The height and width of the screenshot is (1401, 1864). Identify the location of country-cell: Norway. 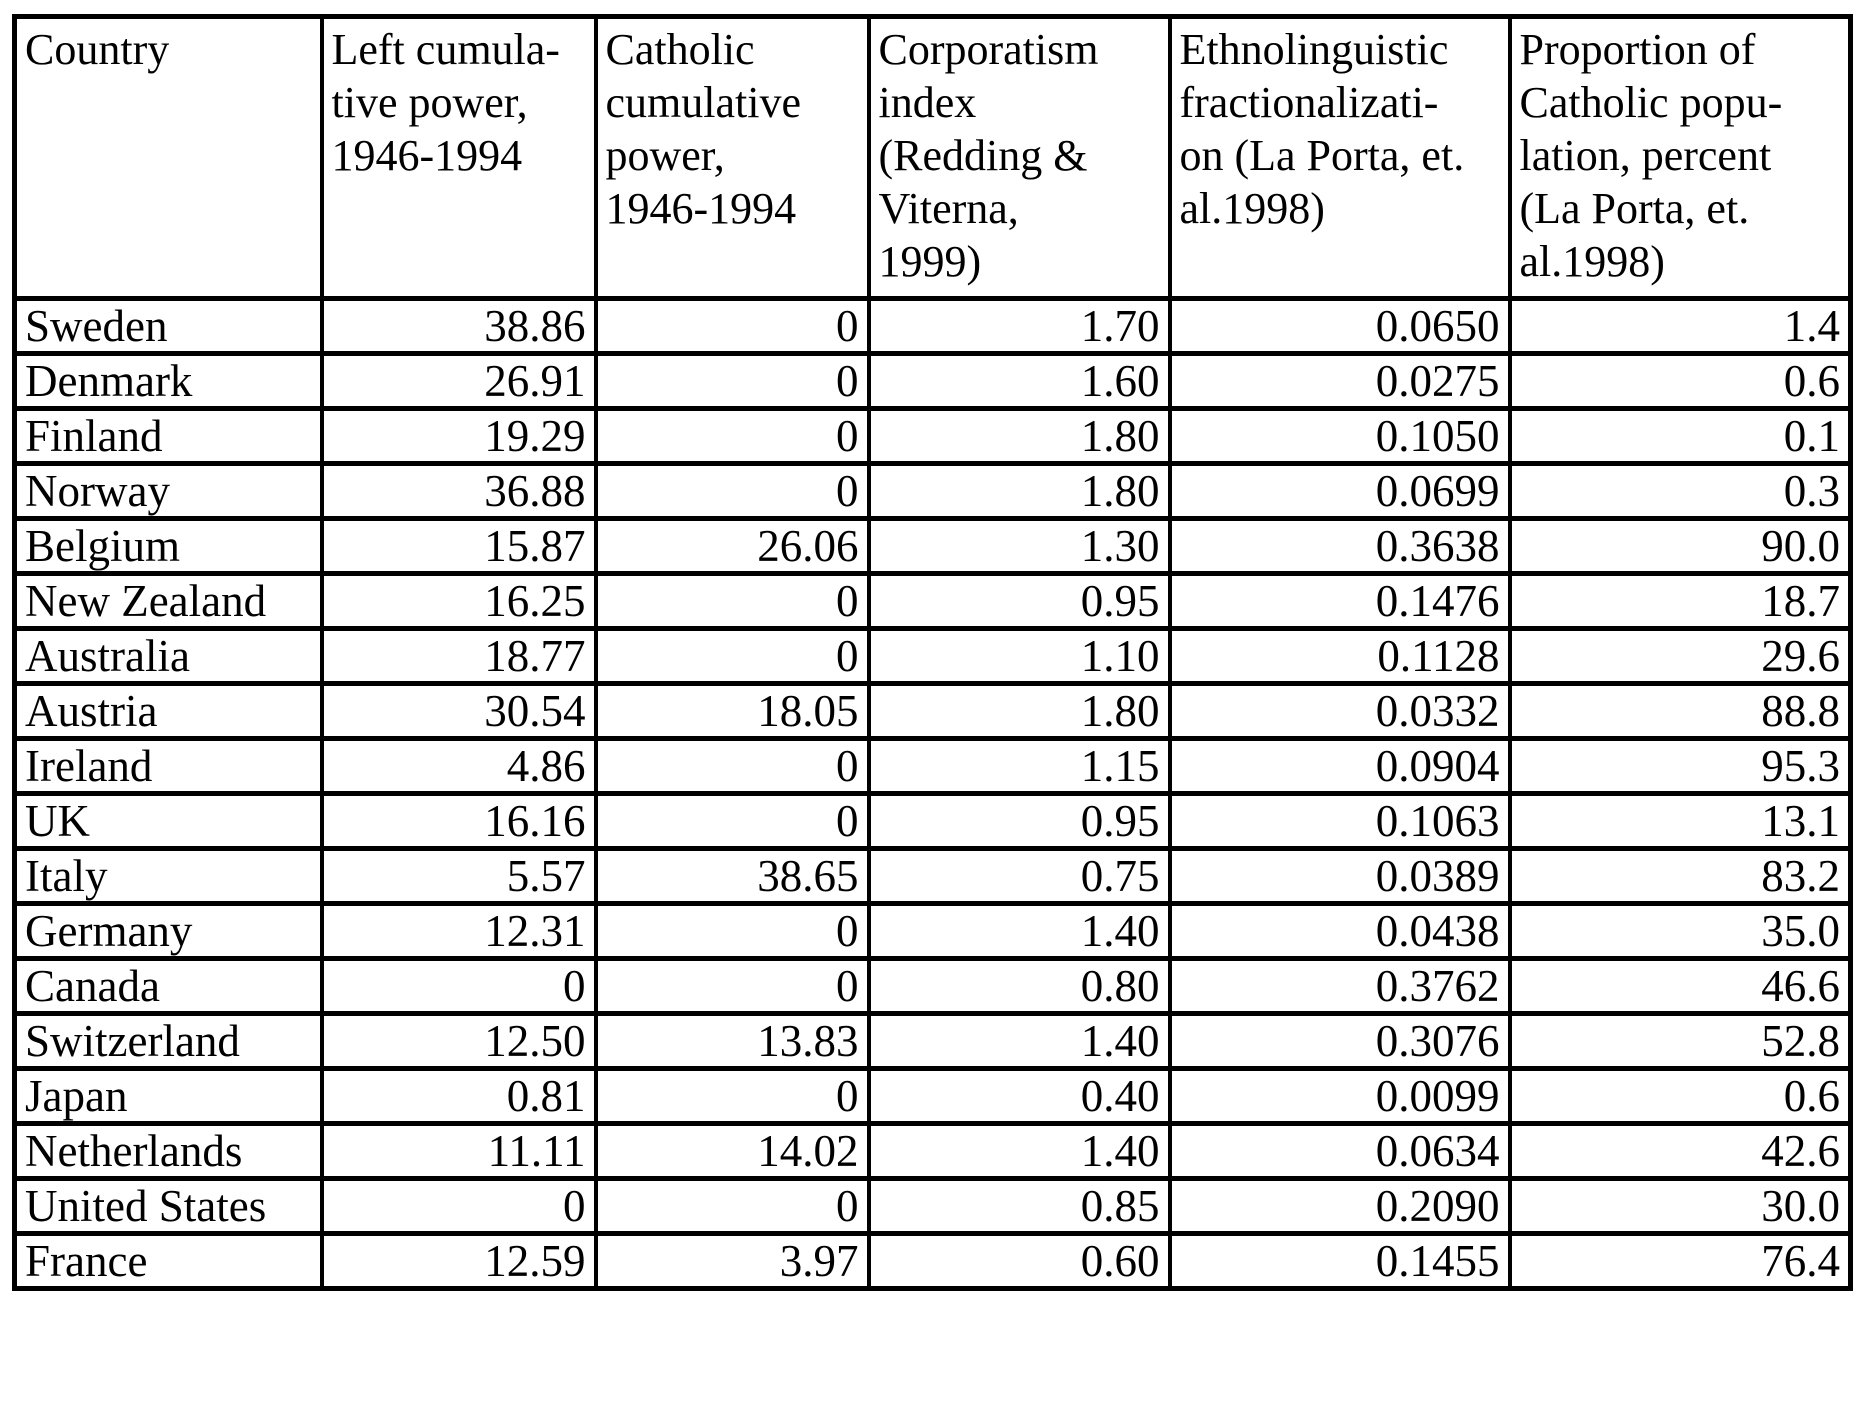
(168, 491).